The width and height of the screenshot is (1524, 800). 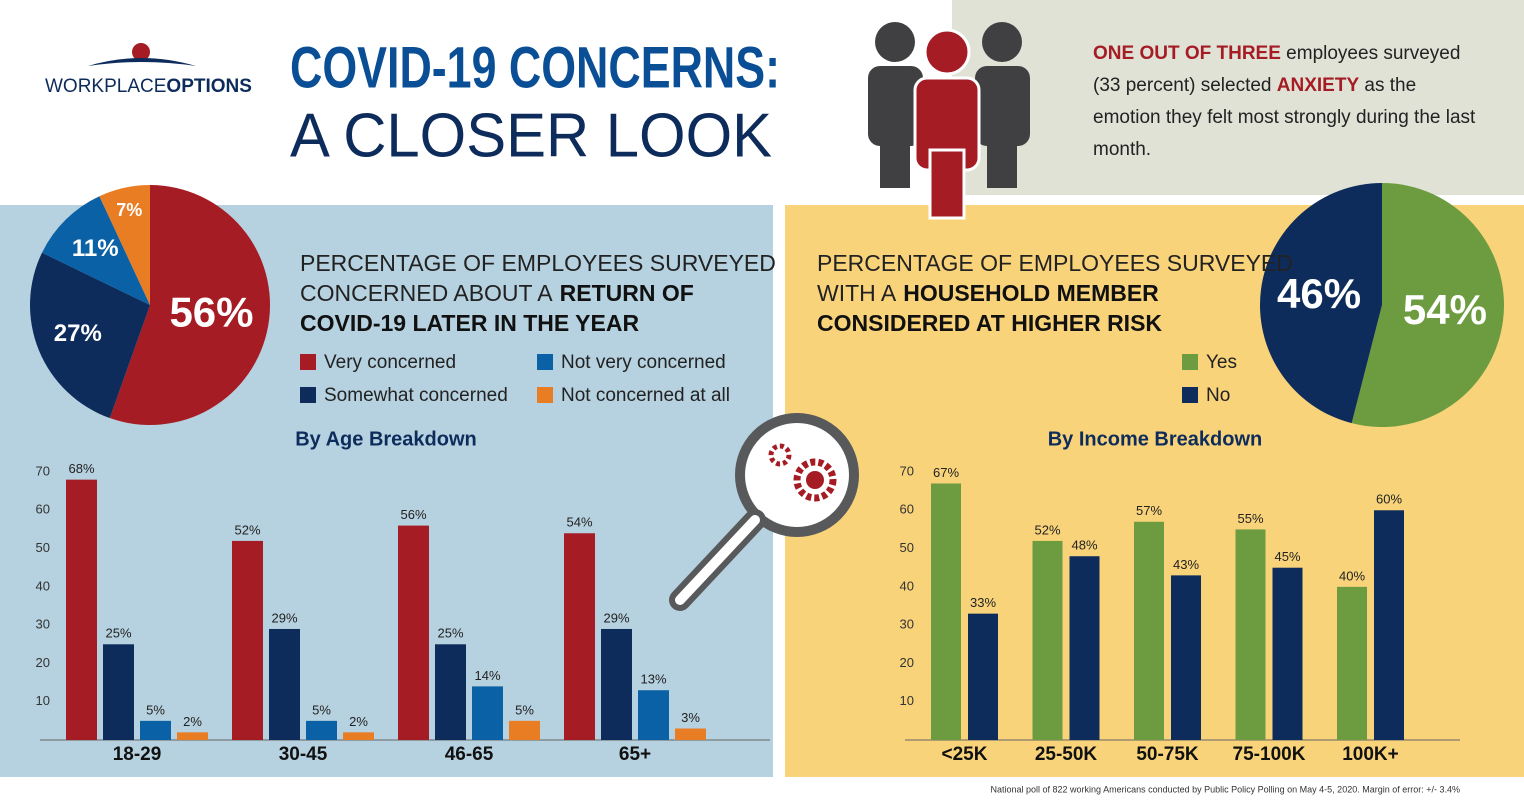 I want to click on chart-title: By Age Breakdown, so click(x=386, y=439).